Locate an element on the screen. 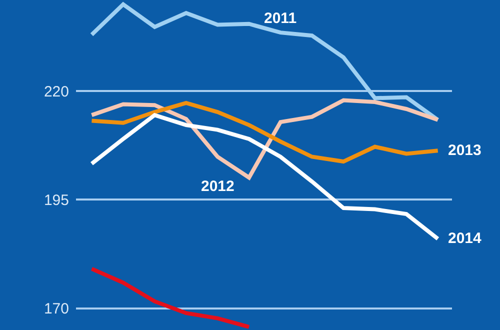 This screenshot has width=500, height=330. series-label: 2013 is located at coordinates (465, 150).